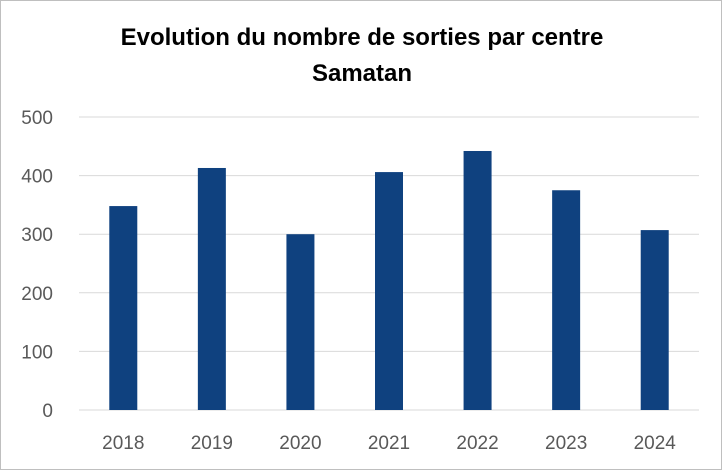  Describe the element at coordinates (566, 443) in the screenshot. I see `x-tick-label: 2023` at that location.